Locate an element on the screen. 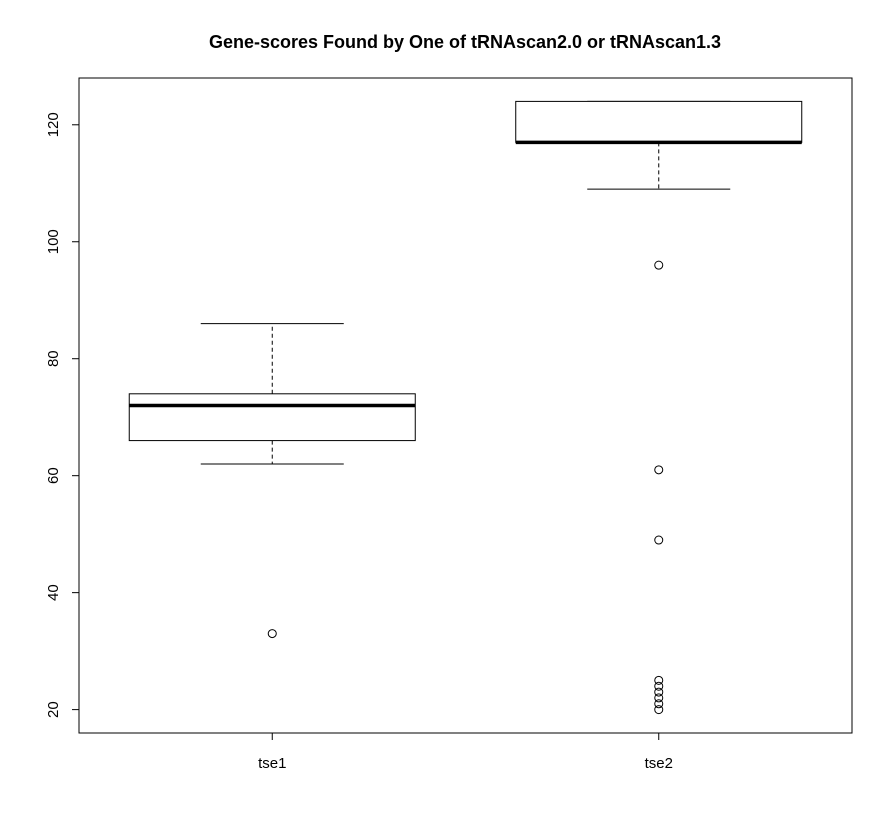  y-tick-label: 20 is located at coordinates (53, 709).